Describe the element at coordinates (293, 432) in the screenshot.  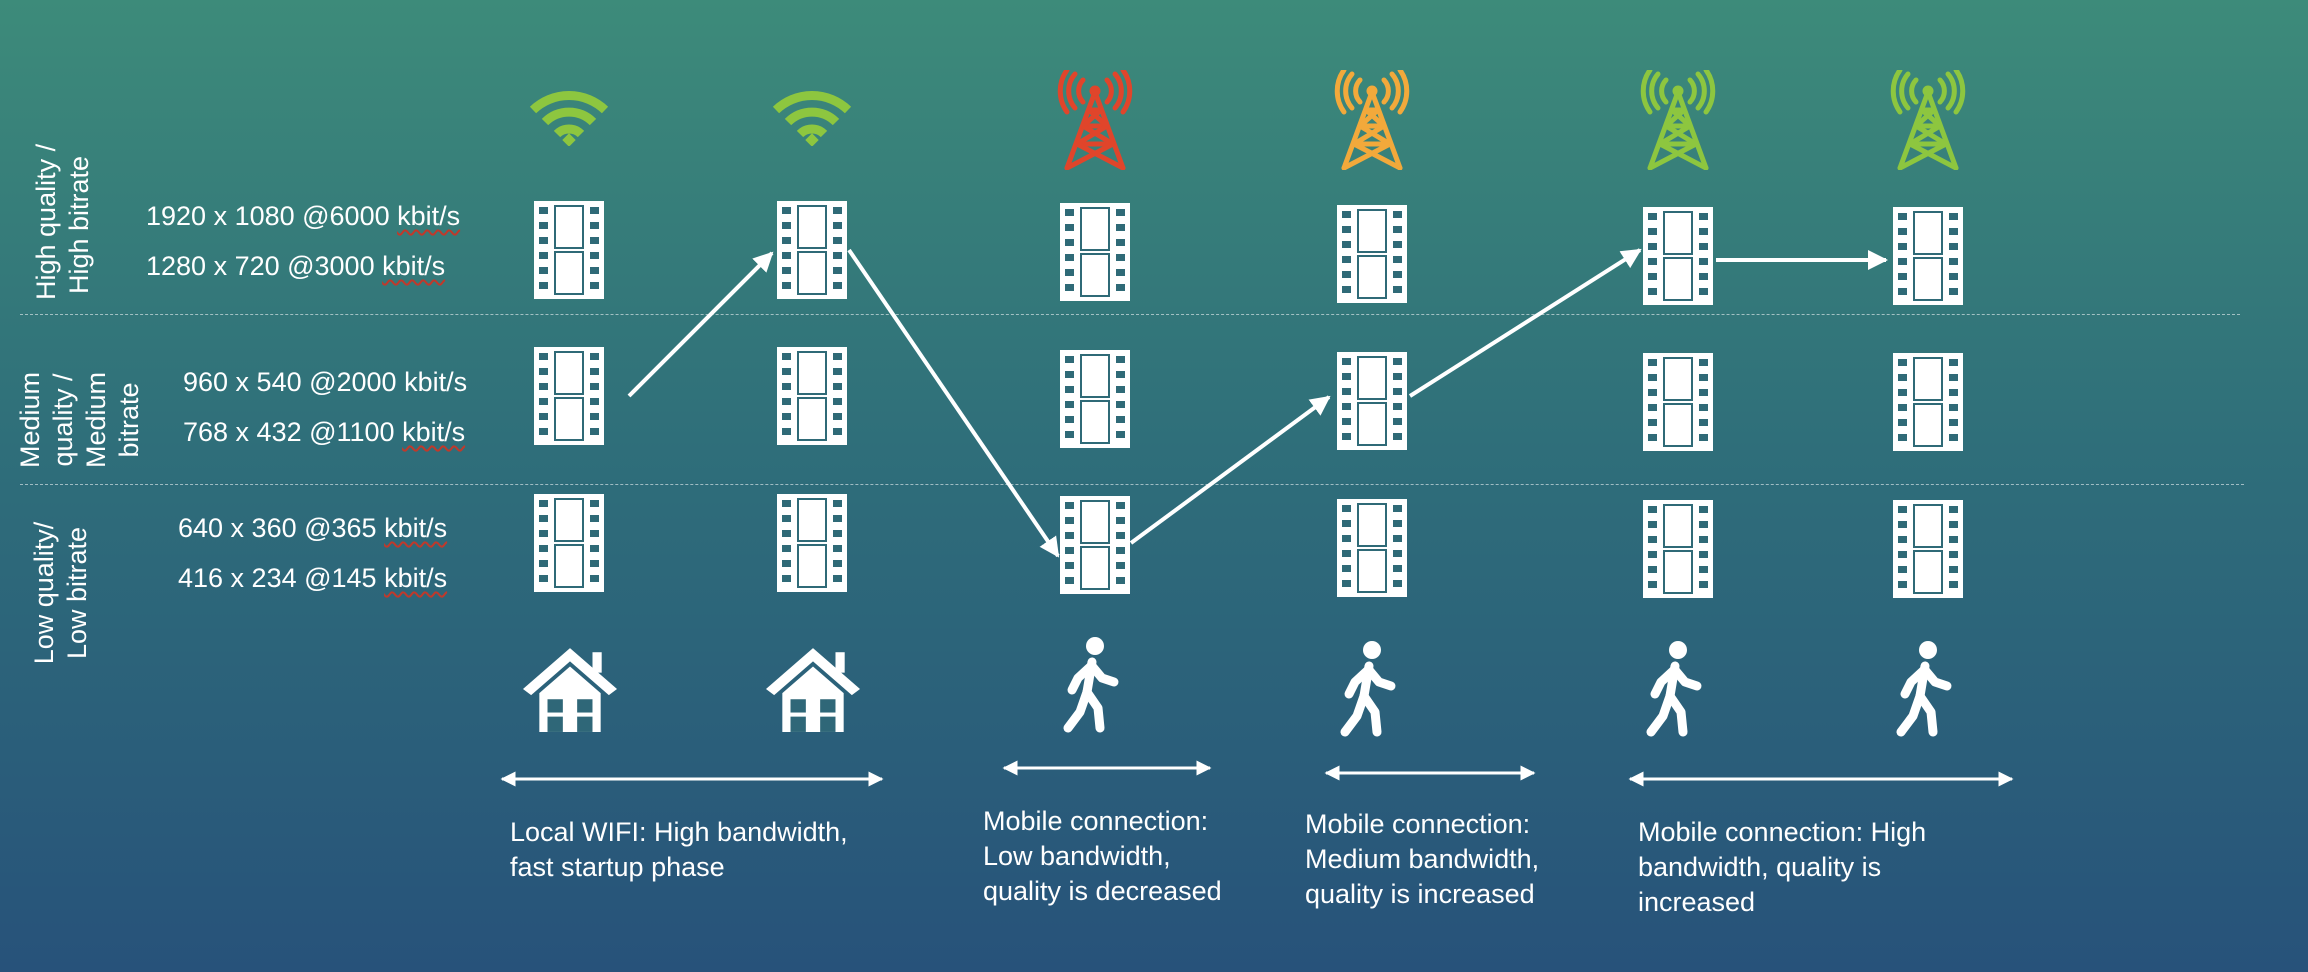
I see `bitrate-text: 768 x 432 @1100` at that location.